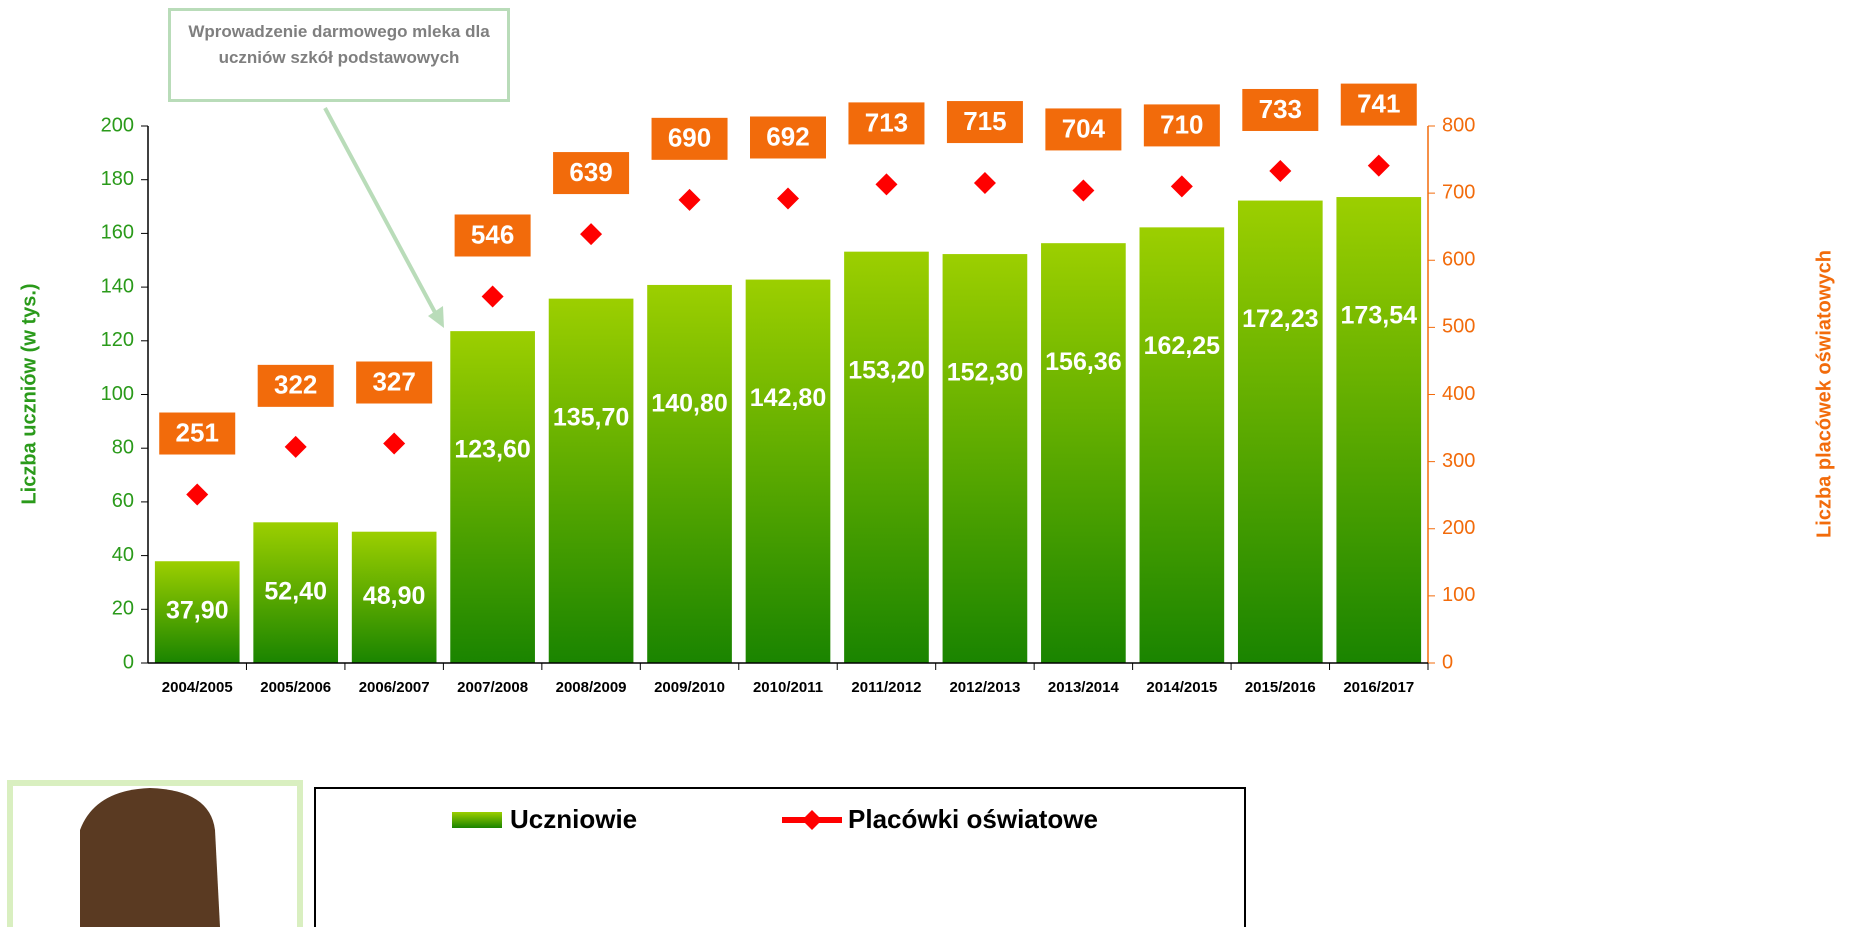  Describe the element at coordinates (1458, 394) in the screenshot. I see `y2-tick-label: 400` at that location.